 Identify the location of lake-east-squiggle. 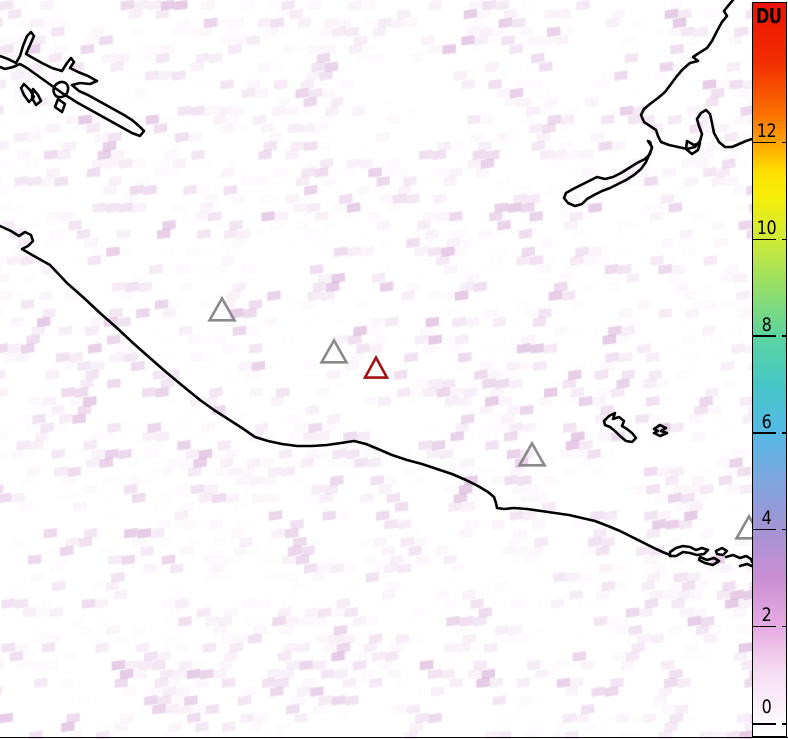
(693, 147).